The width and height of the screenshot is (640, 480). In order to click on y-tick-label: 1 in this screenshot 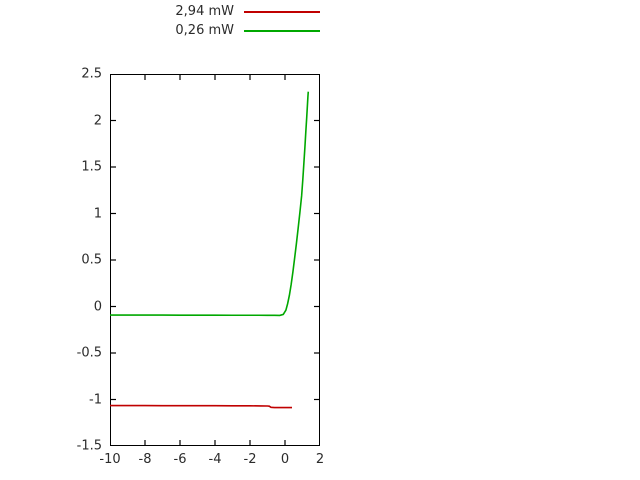, I will do `click(97, 213)`.